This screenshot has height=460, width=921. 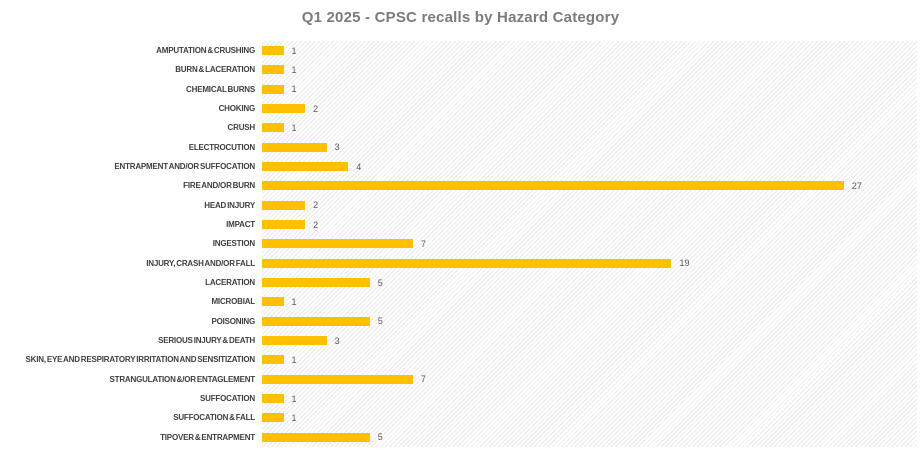 What do you see at coordinates (220, 89) in the screenshot?
I see `category-label-text: CHEMICAL BURNS` at bounding box center [220, 89].